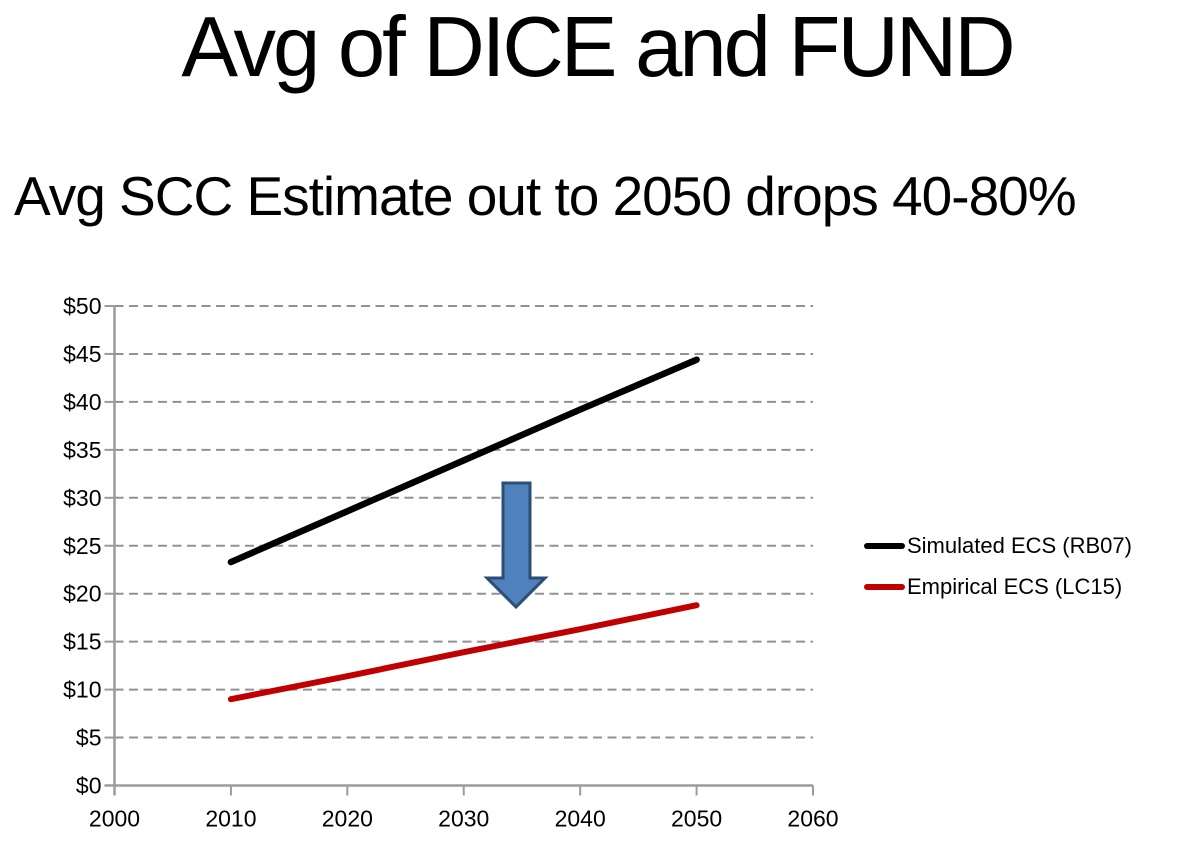  What do you see at coordinates (812, 819) in the screenshot?
I see `x-tick-label: 2060` at bounding box center [812, 819].